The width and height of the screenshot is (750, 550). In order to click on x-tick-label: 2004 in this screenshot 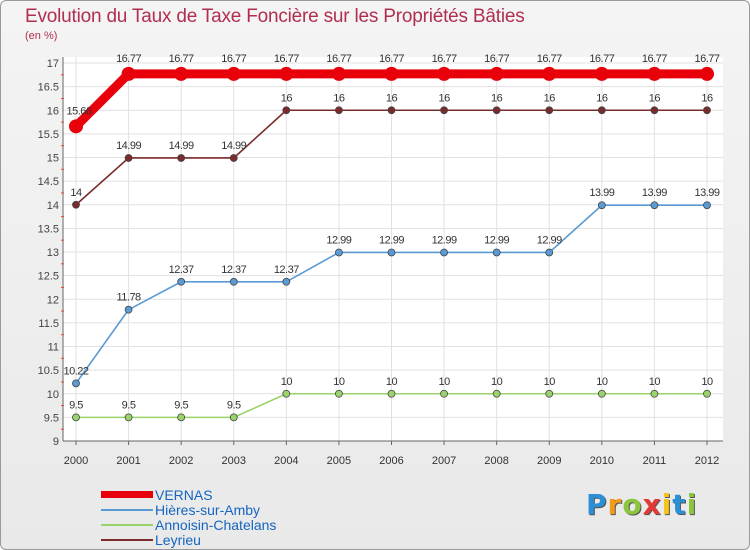, I will do `click(286, 461)`.